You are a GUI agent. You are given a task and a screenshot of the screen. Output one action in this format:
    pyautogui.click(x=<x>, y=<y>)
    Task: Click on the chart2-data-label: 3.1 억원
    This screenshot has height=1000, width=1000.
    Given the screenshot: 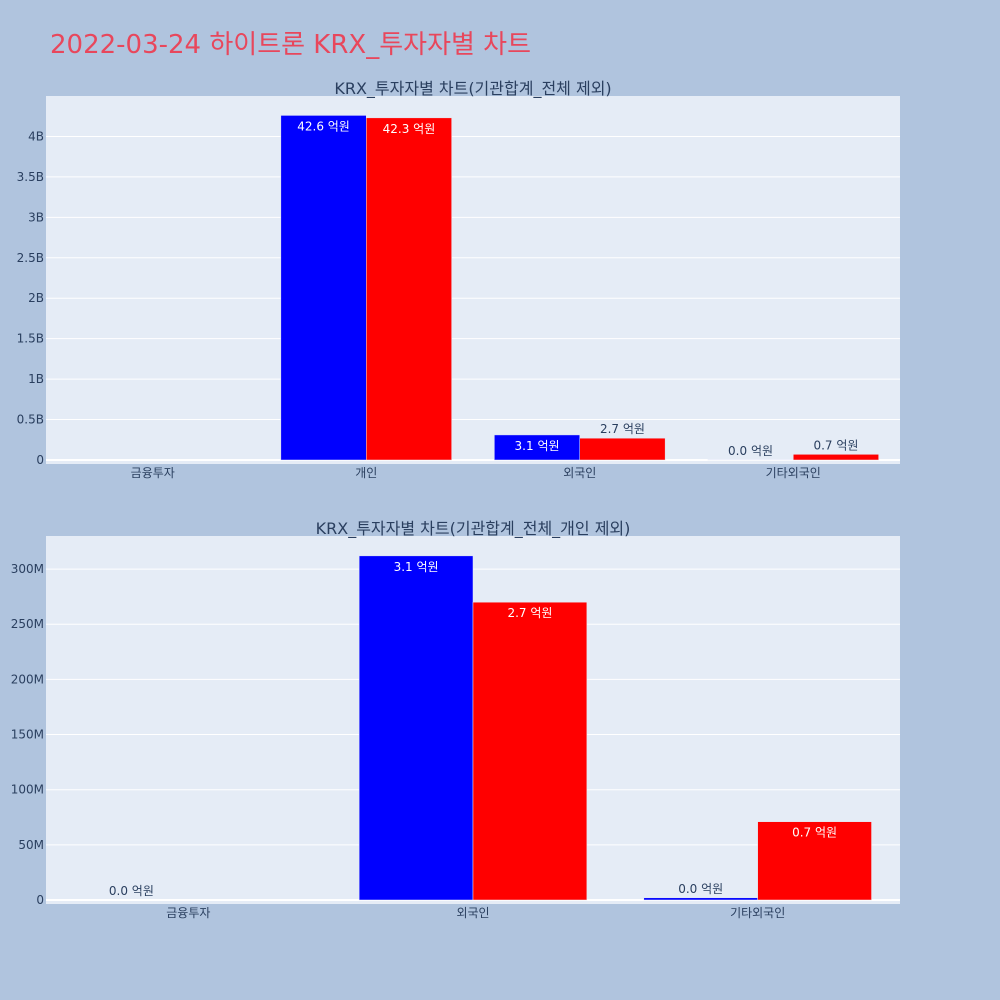 What is the action you would take?
    pyautogui.click(x=416, y=567)
    